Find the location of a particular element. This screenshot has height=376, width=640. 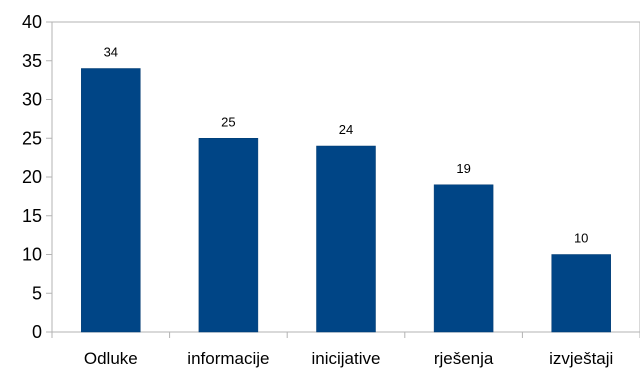

data-label-1: 34 is located at coordinates (111, 52).